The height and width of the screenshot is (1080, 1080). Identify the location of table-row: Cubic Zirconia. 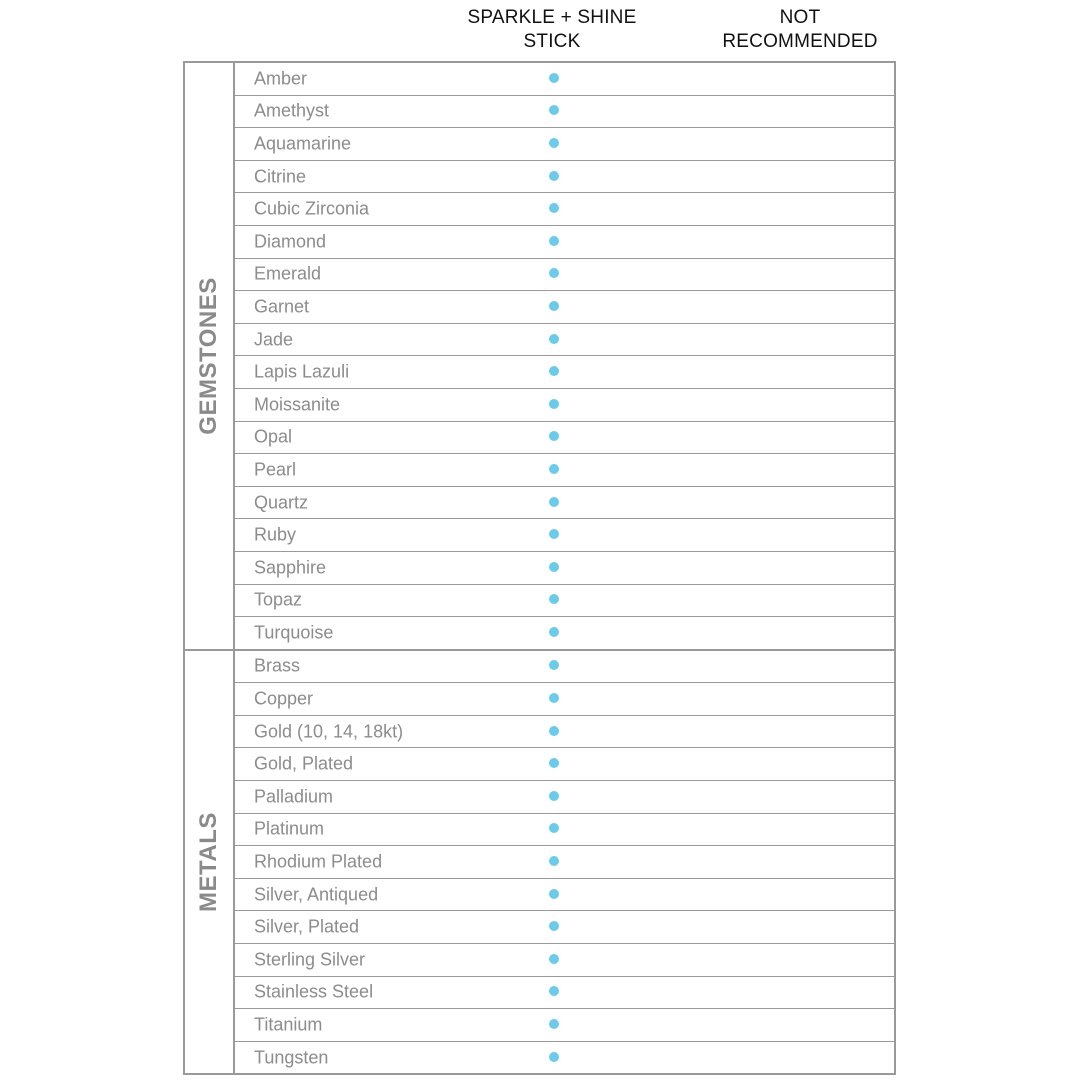
(564, 209).